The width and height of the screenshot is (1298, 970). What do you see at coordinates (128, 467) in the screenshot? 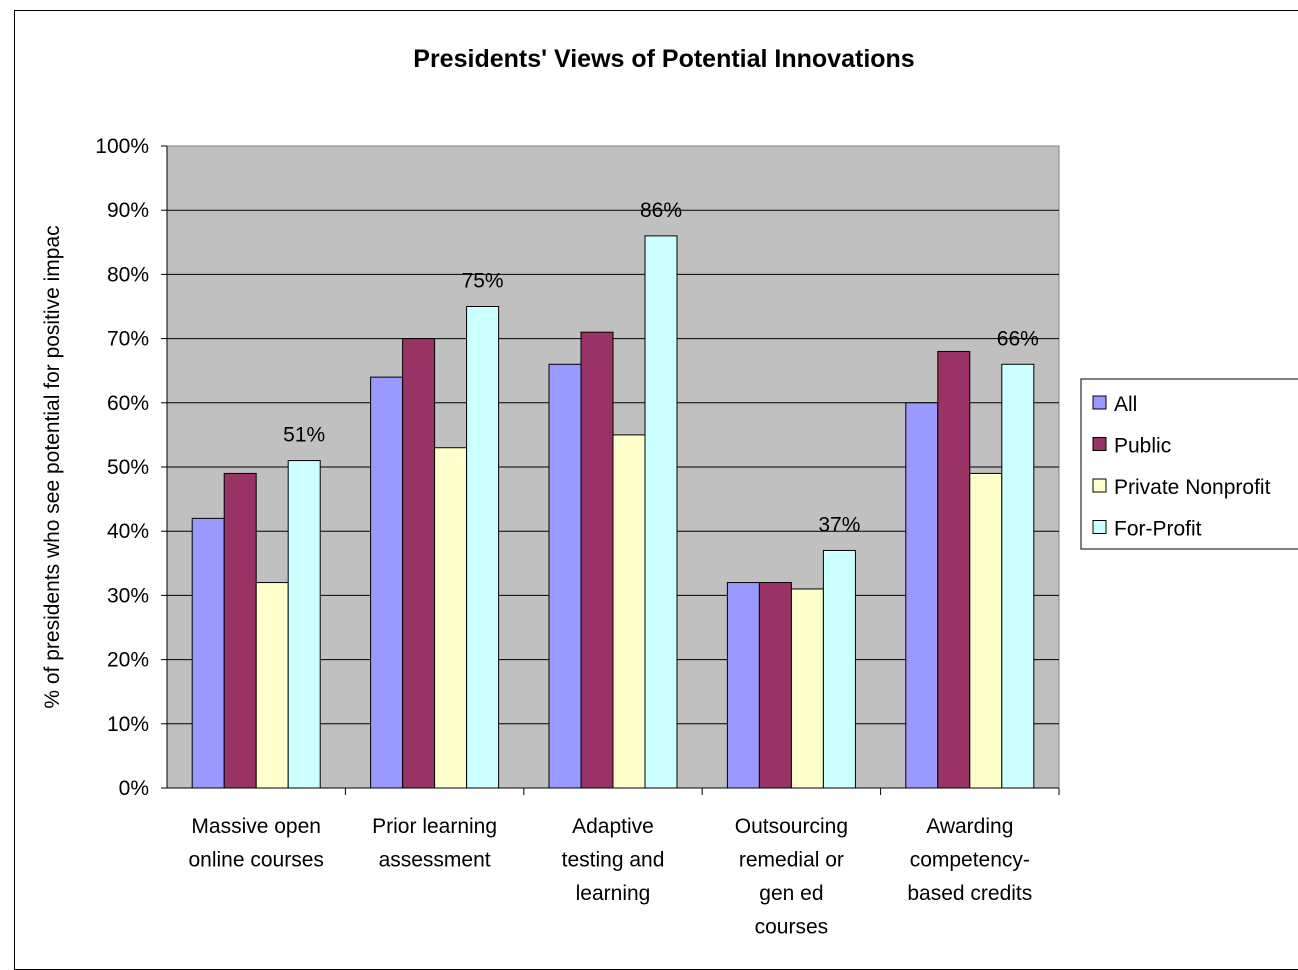
I see `y-tick-label: 50%` at bounding box center [128, 467].